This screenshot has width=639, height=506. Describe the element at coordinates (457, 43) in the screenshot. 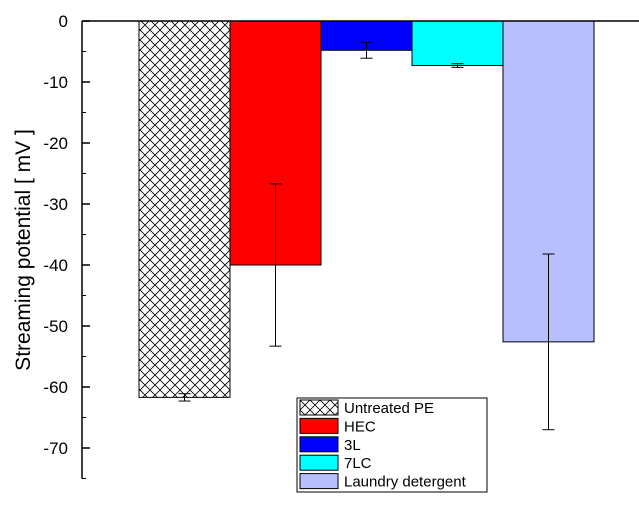

I see `bar-7lc` at that location.